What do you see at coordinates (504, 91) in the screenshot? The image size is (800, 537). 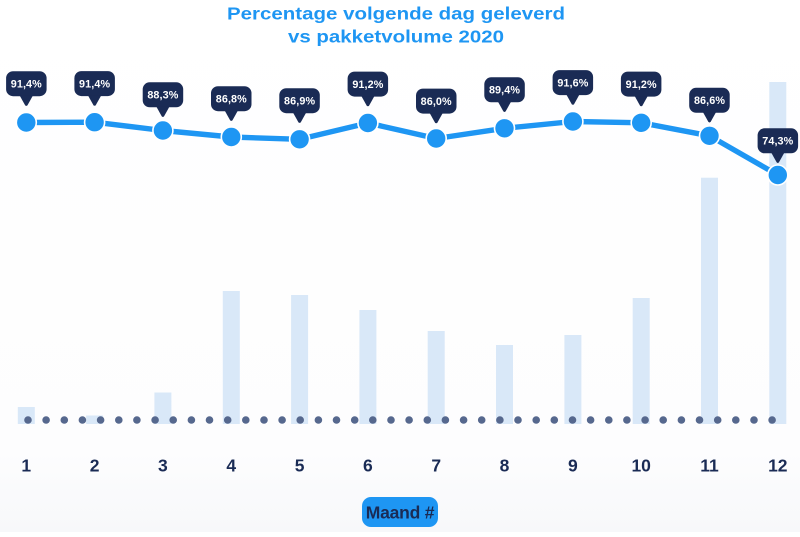 I see `svg-text: 89,4%` at bounding box center [504, 91].